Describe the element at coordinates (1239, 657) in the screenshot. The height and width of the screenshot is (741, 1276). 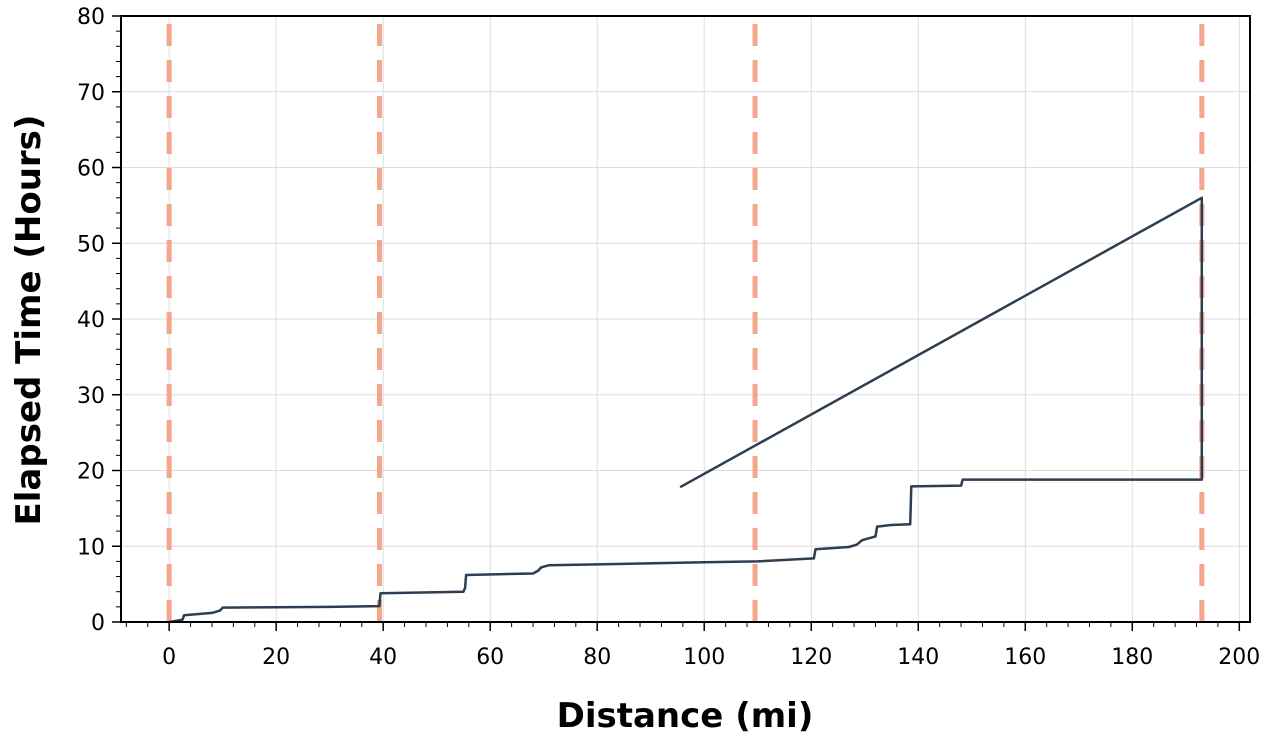
I see `x-tick-label: 200` at that location.